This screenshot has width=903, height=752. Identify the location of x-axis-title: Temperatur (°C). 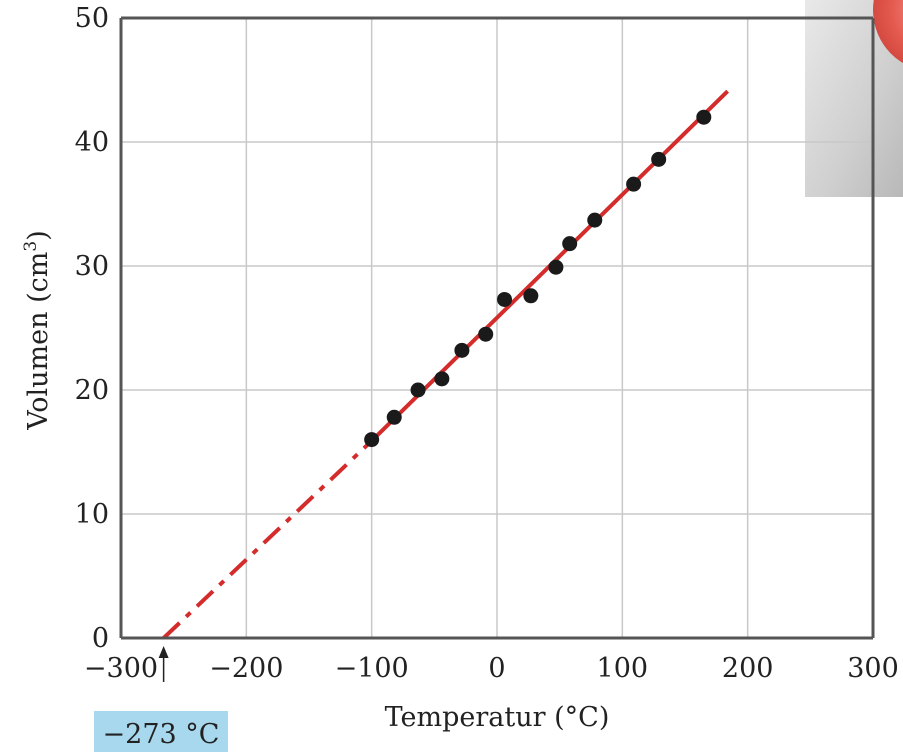
(497, 717).